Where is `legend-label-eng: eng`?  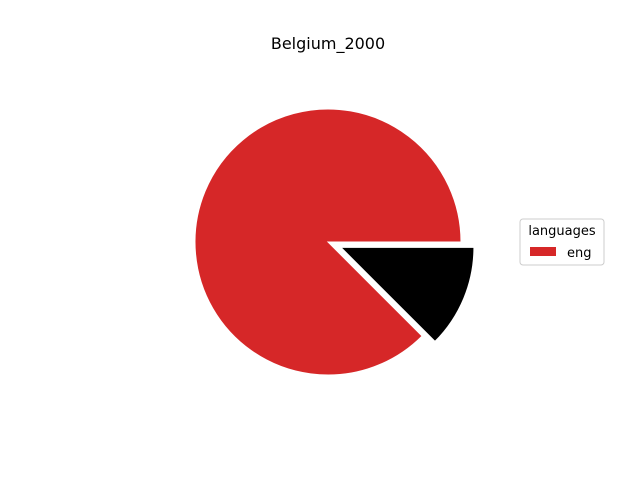 legend-label-eng: eng is located at coordinates (579, 253).